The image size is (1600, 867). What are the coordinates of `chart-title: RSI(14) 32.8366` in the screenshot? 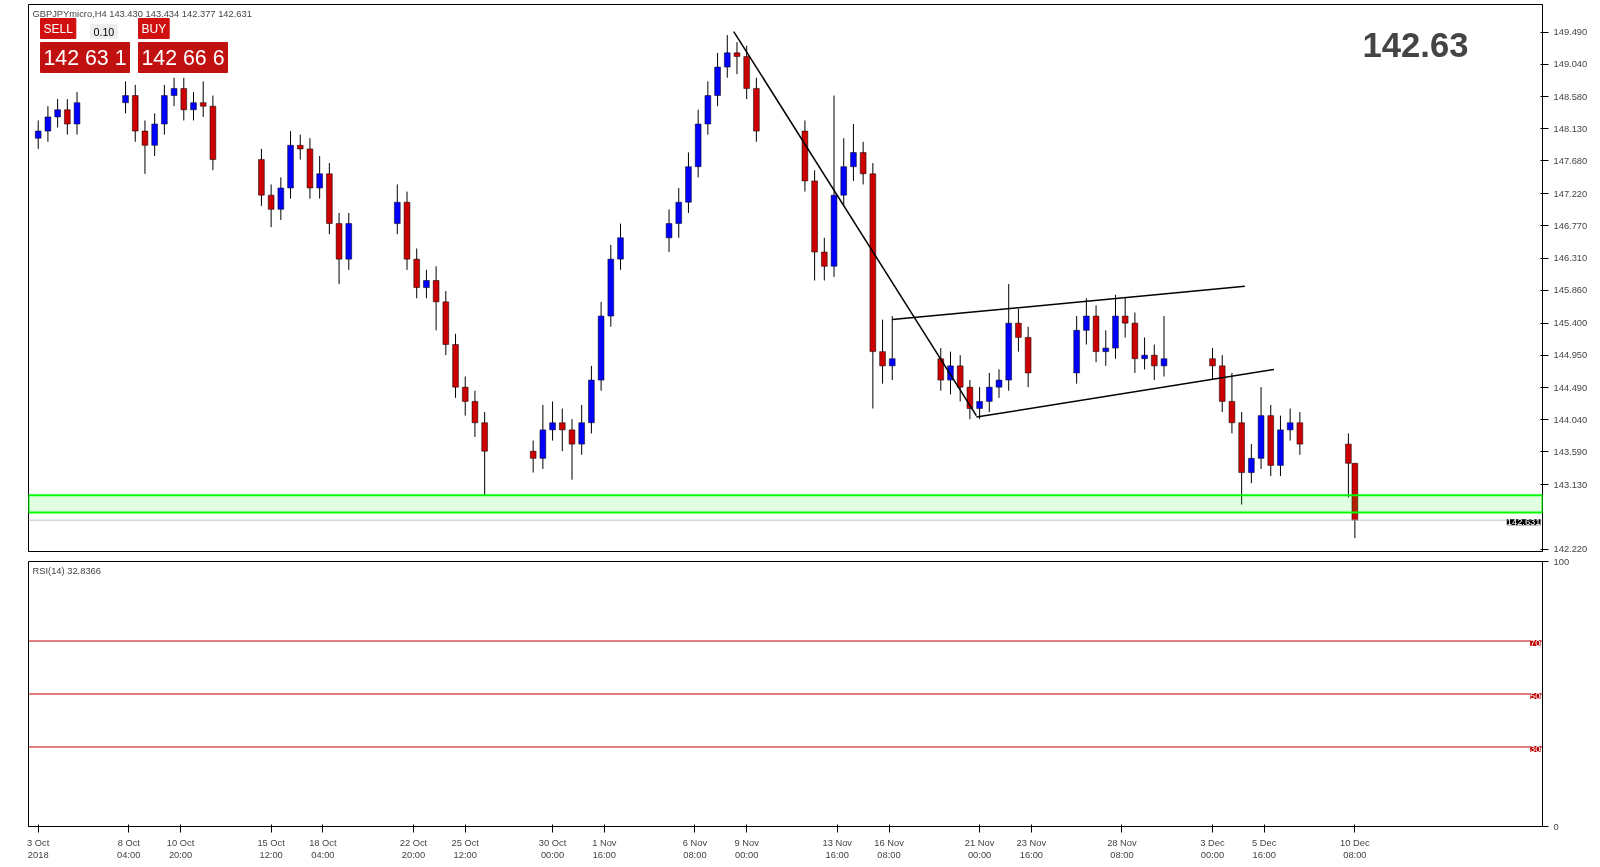 It's located at (66, 570).